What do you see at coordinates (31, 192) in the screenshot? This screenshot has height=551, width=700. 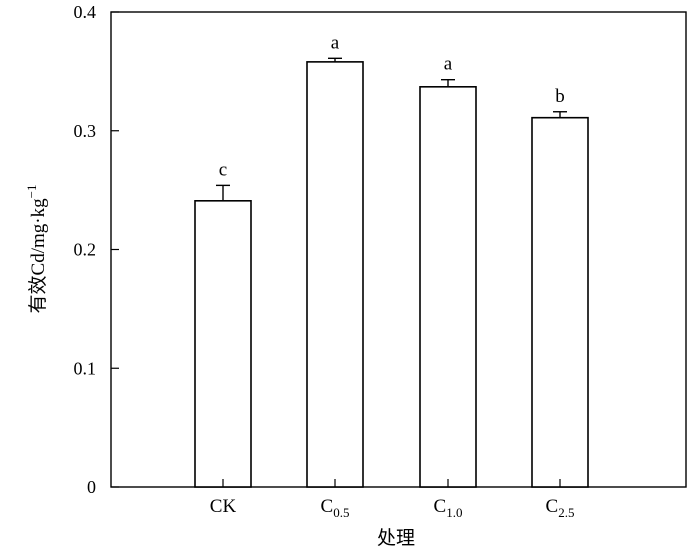 I see `y-axis-title-superscript: −1` at bounding box center [31, 192].